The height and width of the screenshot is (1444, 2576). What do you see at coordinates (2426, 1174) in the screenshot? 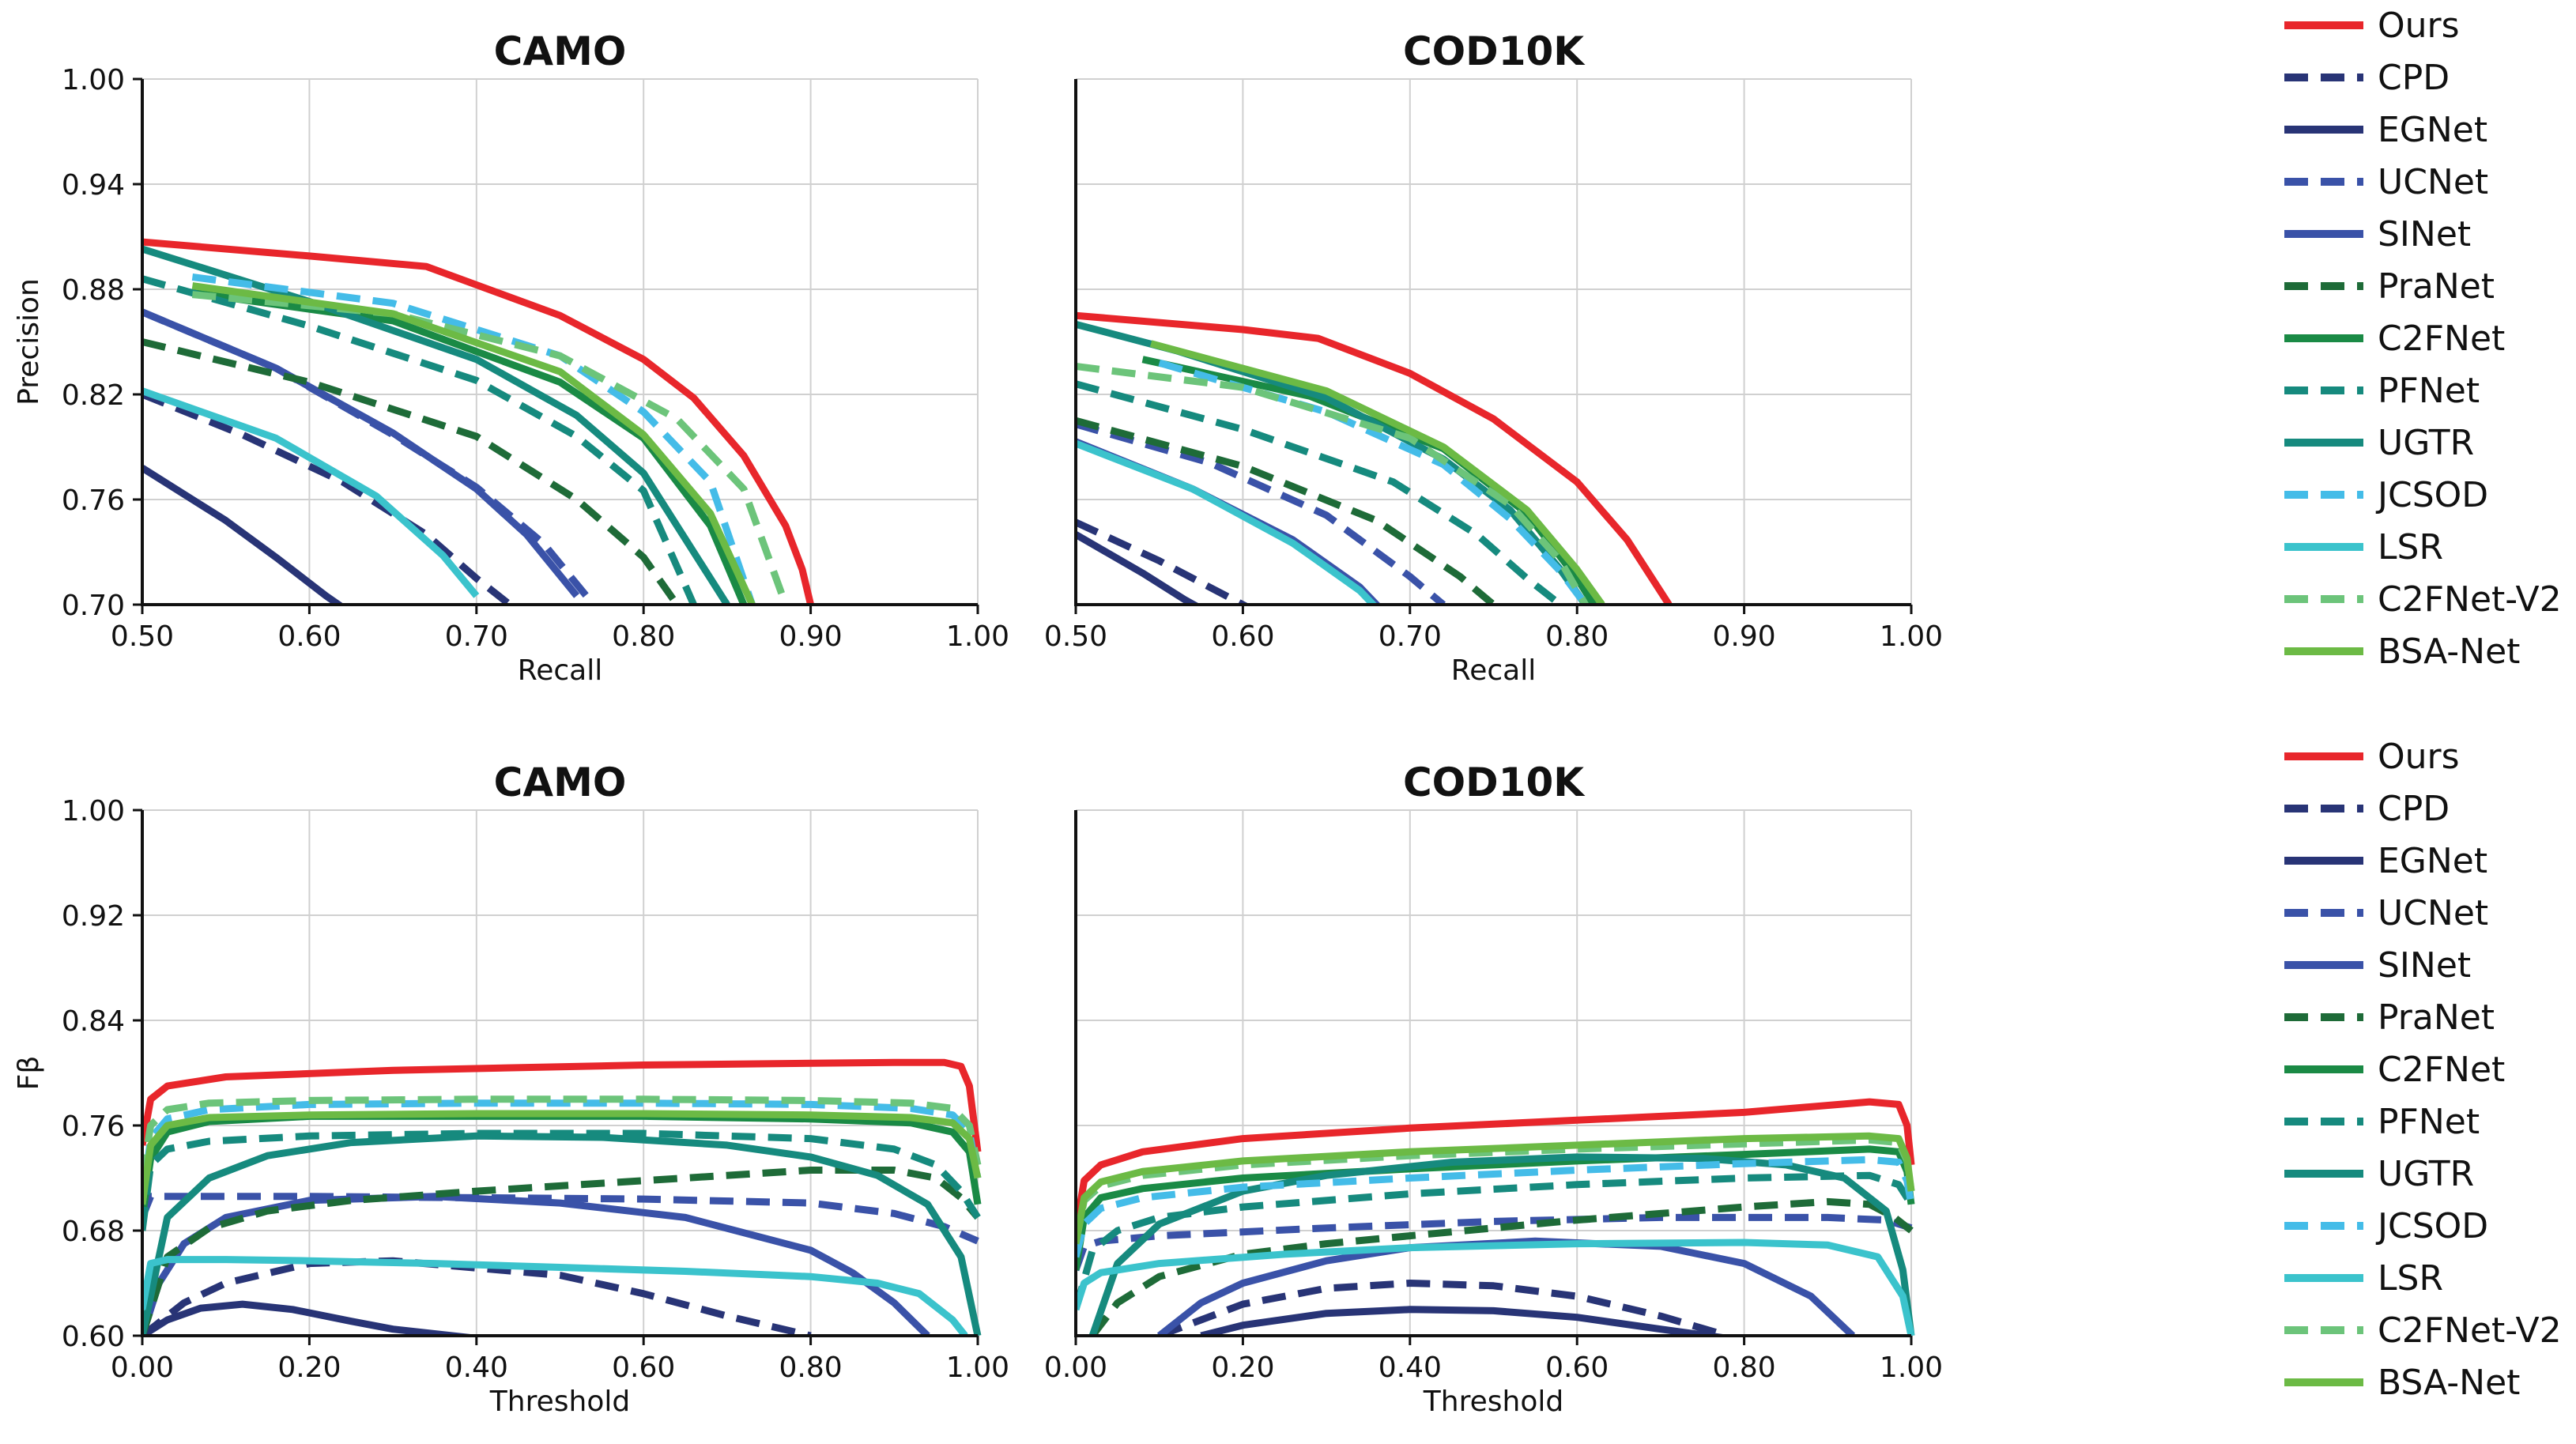
I see `legend-label: UGTR` at bounding box center [2426, 1174].